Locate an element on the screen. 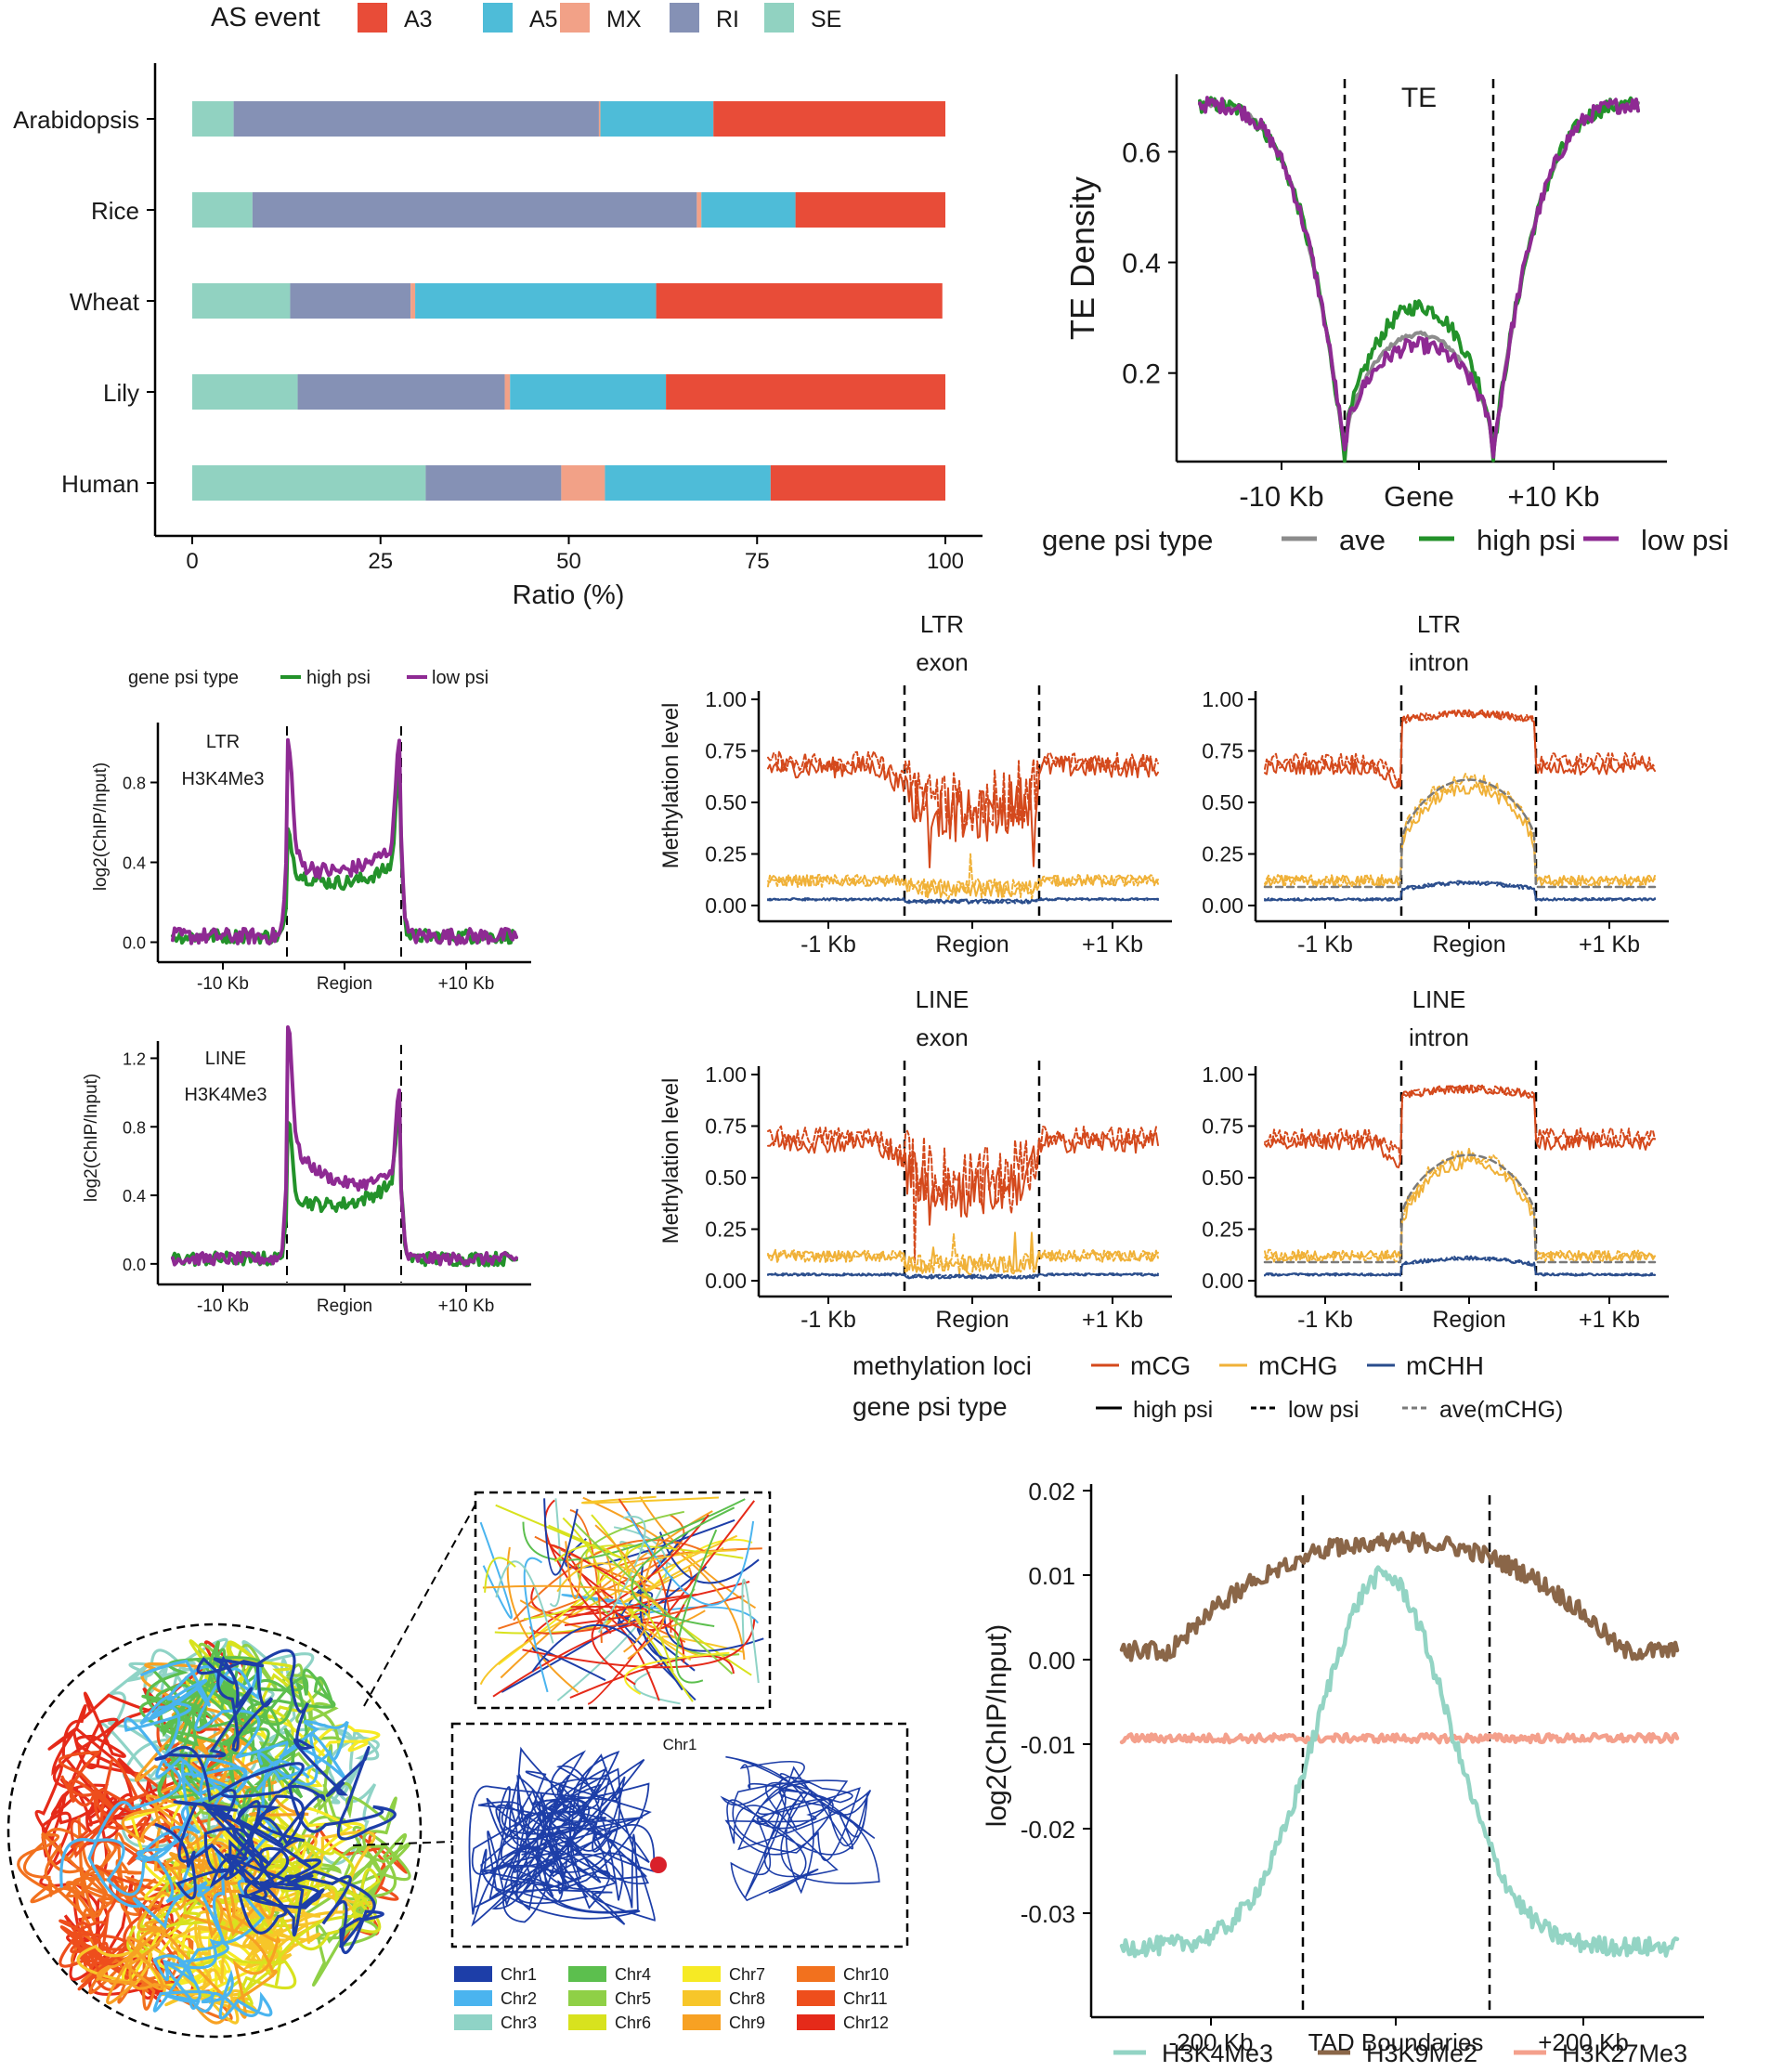 Image resolution: width=1783 pixels, height=2072 pixels. d-line-mchg-high is located at coordinates (1460, 835).